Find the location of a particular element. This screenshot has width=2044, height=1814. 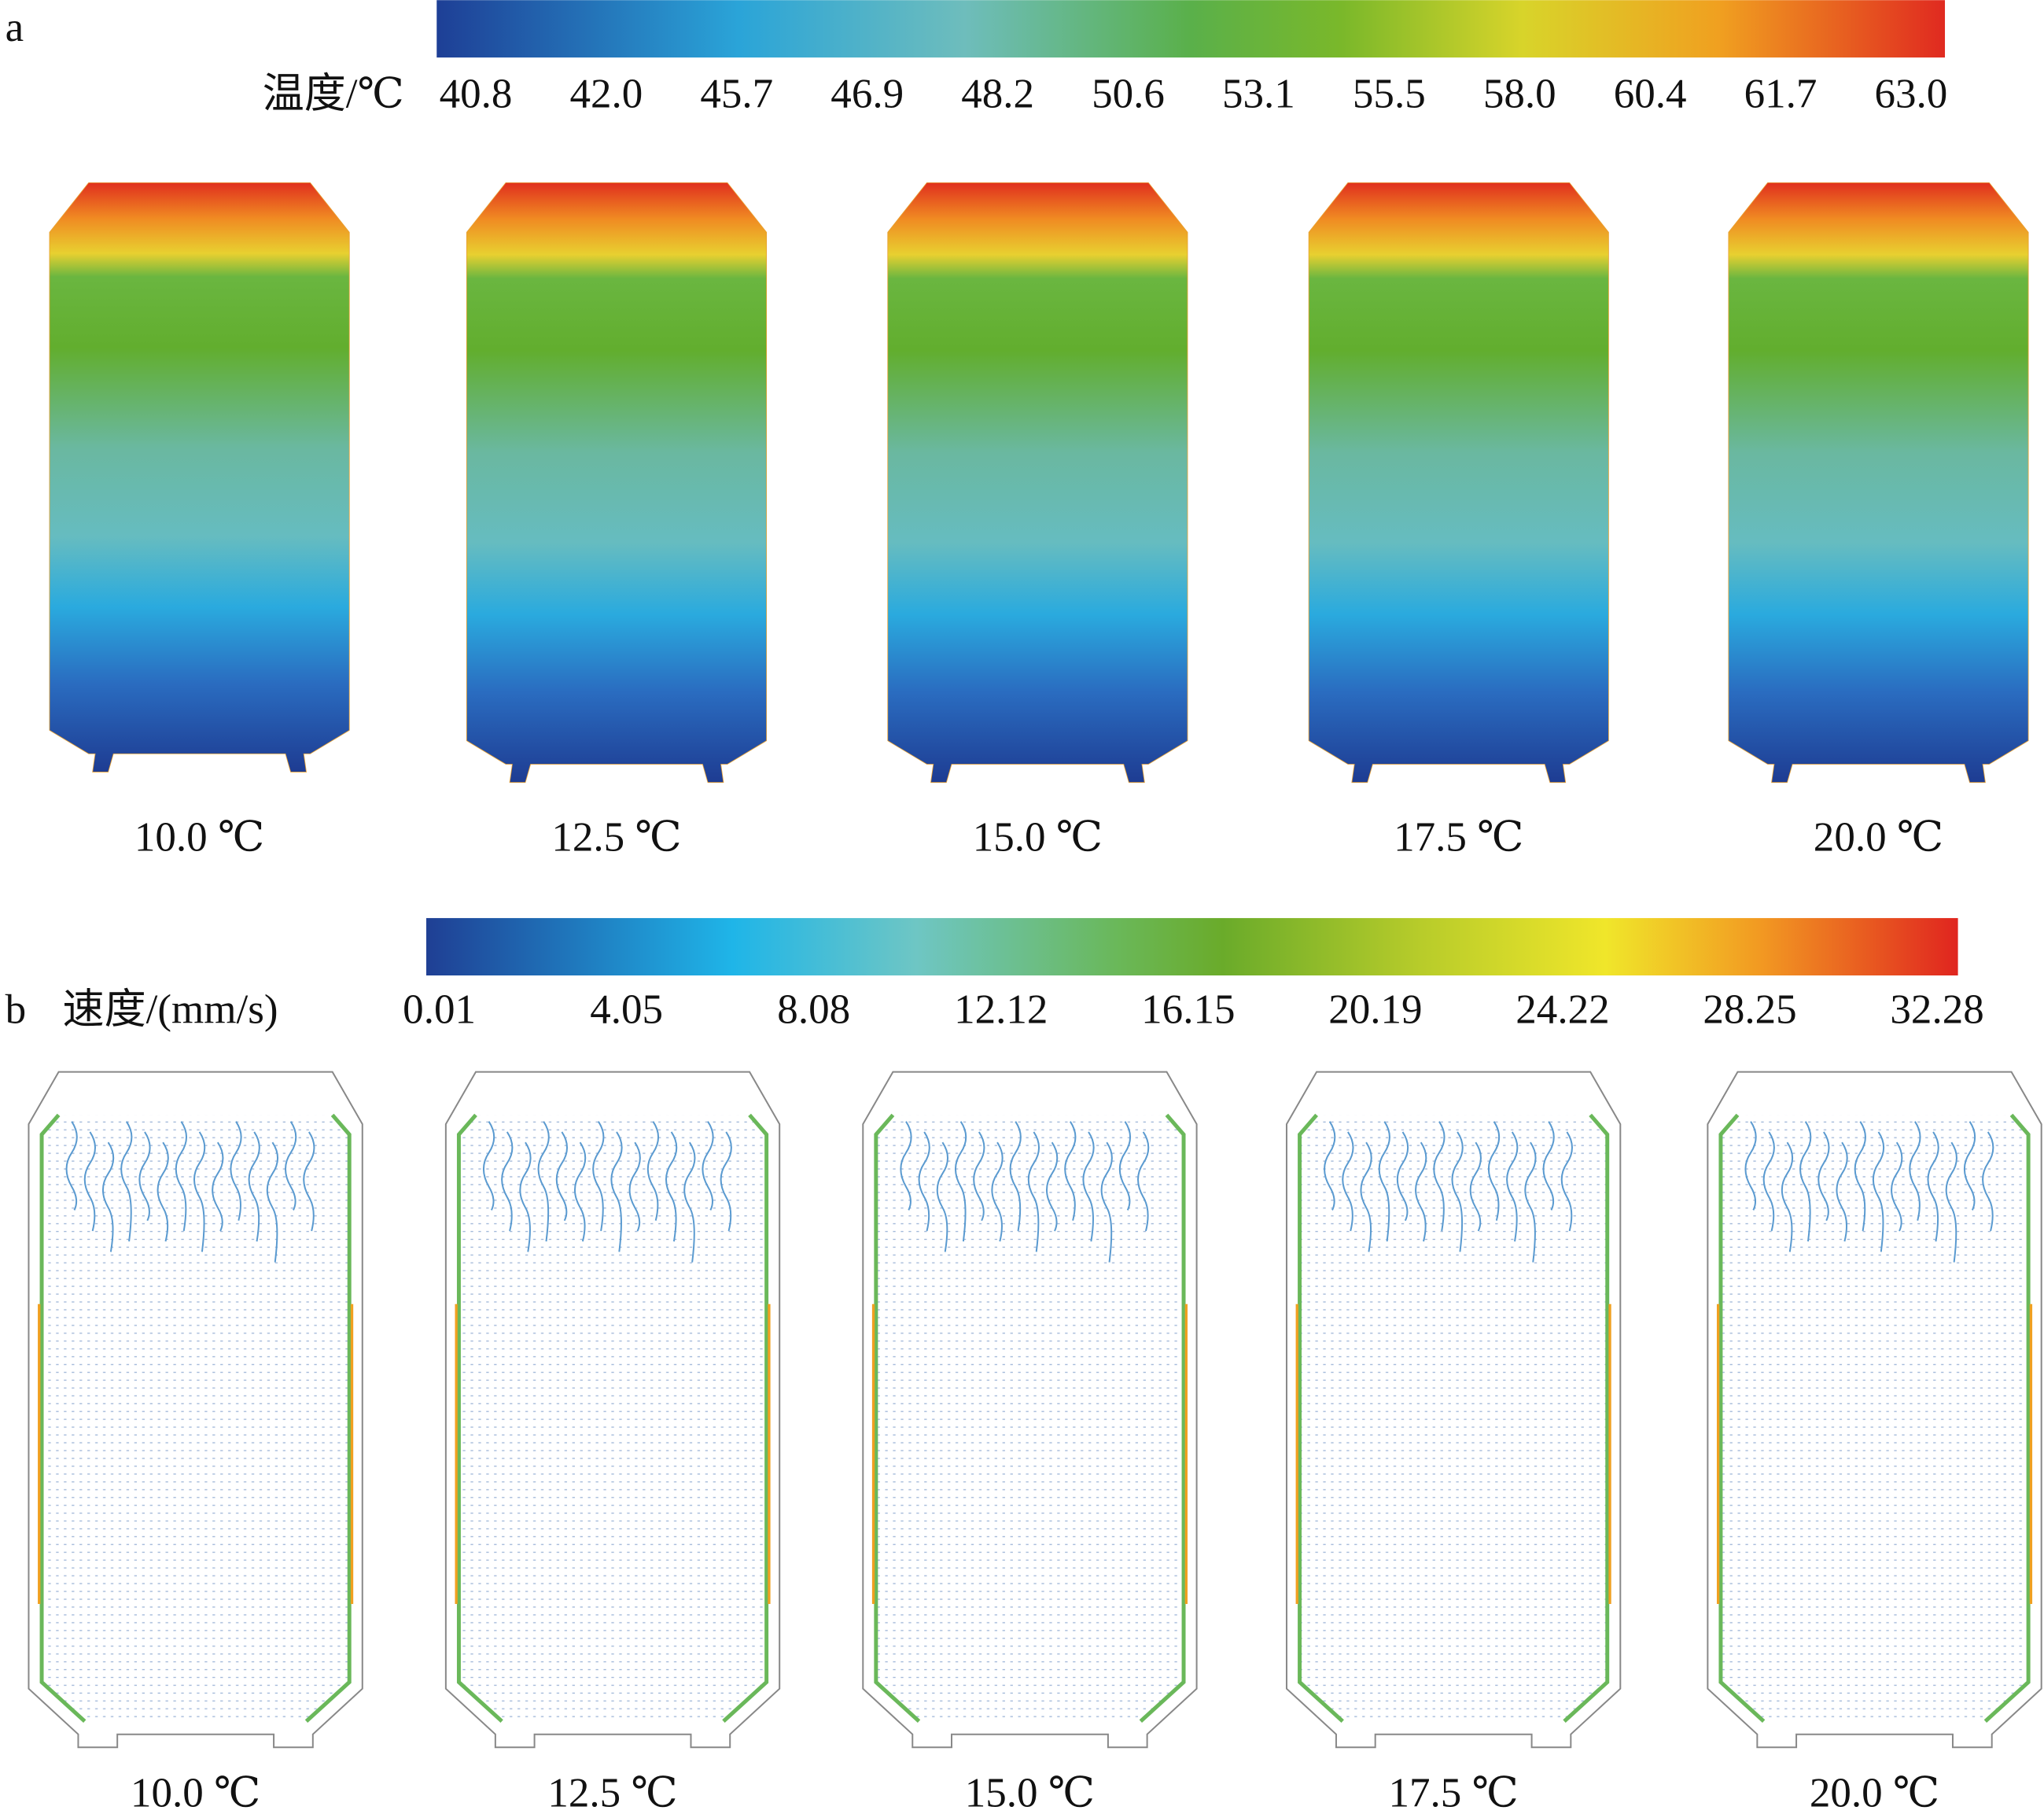

colorbar-tick-label: 16.15 is located at coordinates (1188, 1009).